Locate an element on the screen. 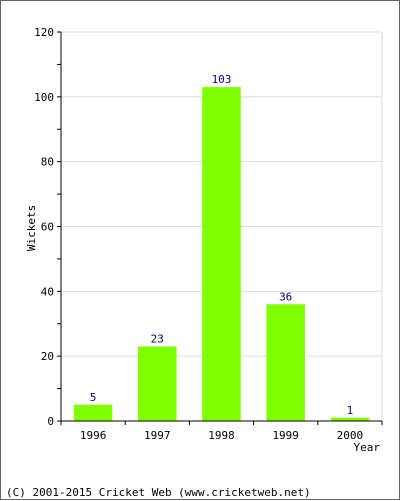  data-label: 1 is located at coordinates (350, 410).